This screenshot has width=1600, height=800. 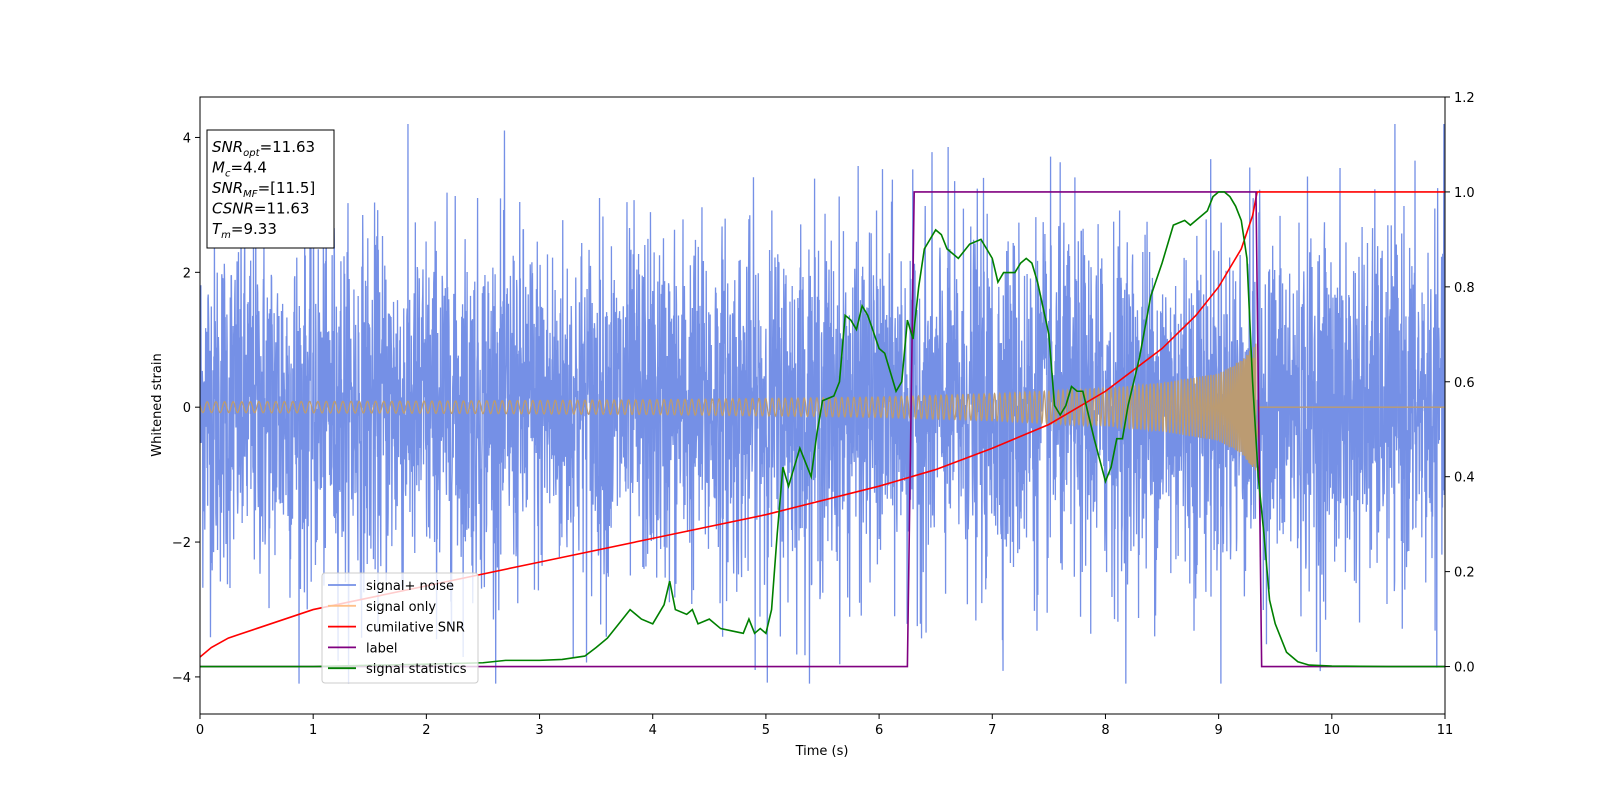 What do you see at coordinates (381, 648) in the screenshot?
I see `legend-label: label` at bounding box center [381, 648].